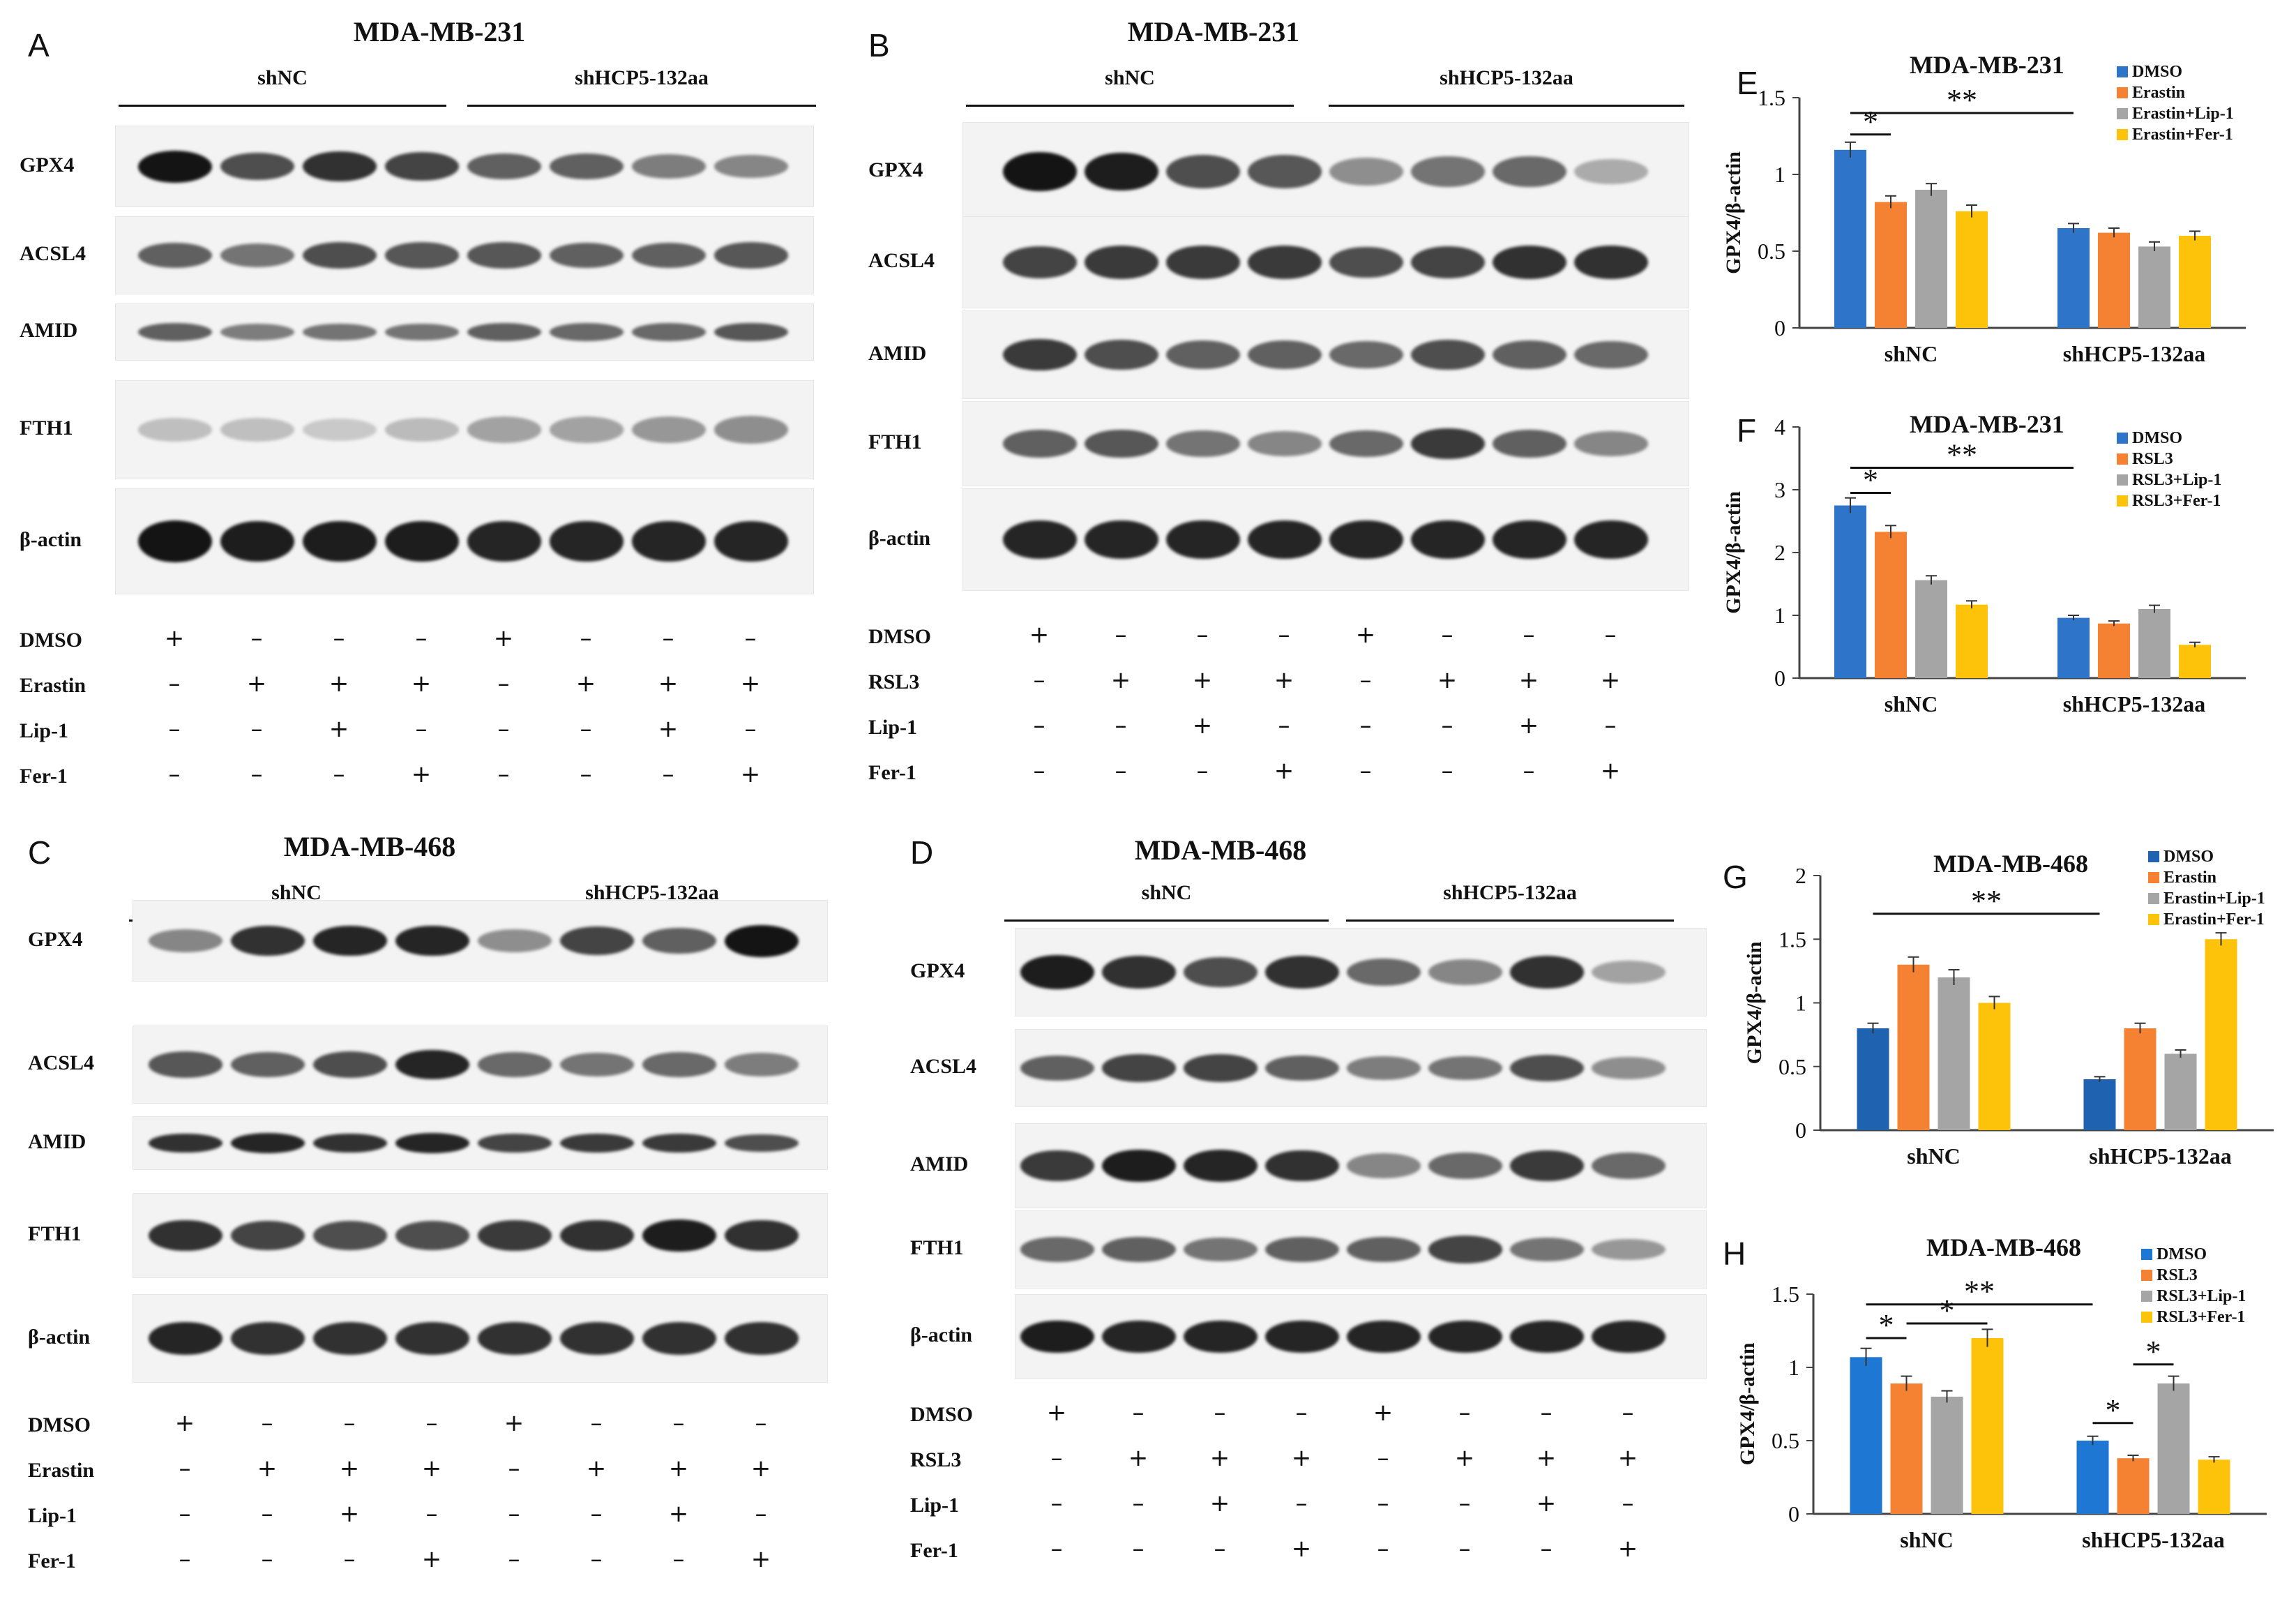 This screenshot has height=1599, width=2296. Describe the element at coordinates (941, 1334) in the screenshot. I see `protein-label: β-actin` at that location.